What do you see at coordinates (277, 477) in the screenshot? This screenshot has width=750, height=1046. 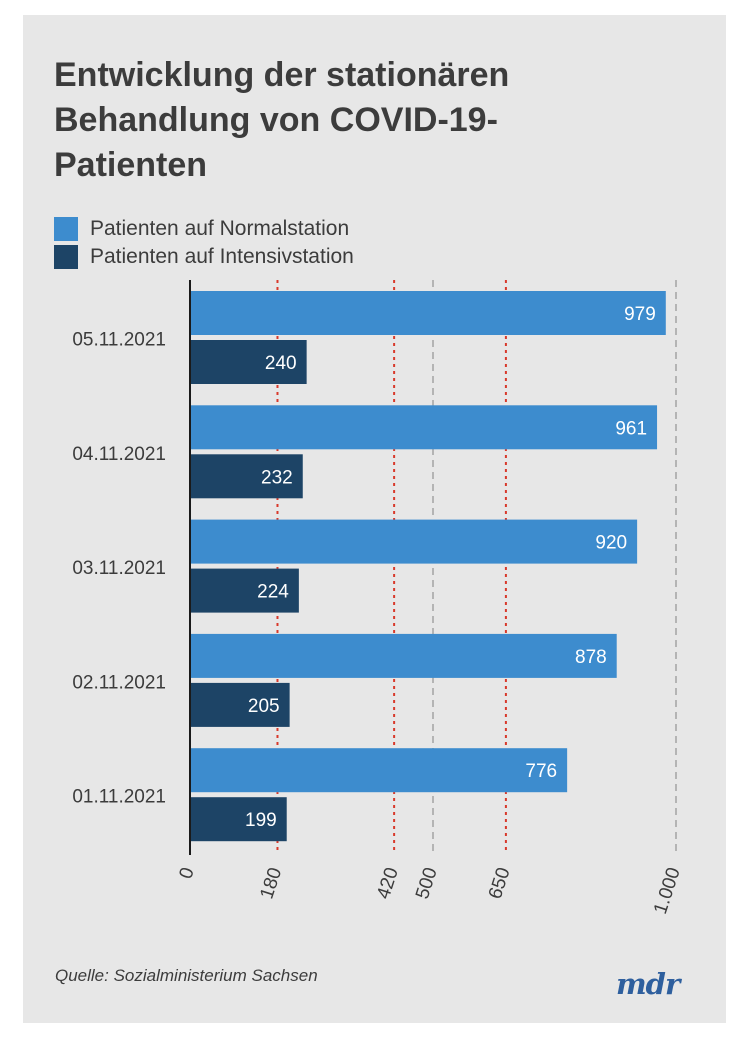 I see `data-label-intensiv-04.11.2021: 232` at bounding box center [277, 477].